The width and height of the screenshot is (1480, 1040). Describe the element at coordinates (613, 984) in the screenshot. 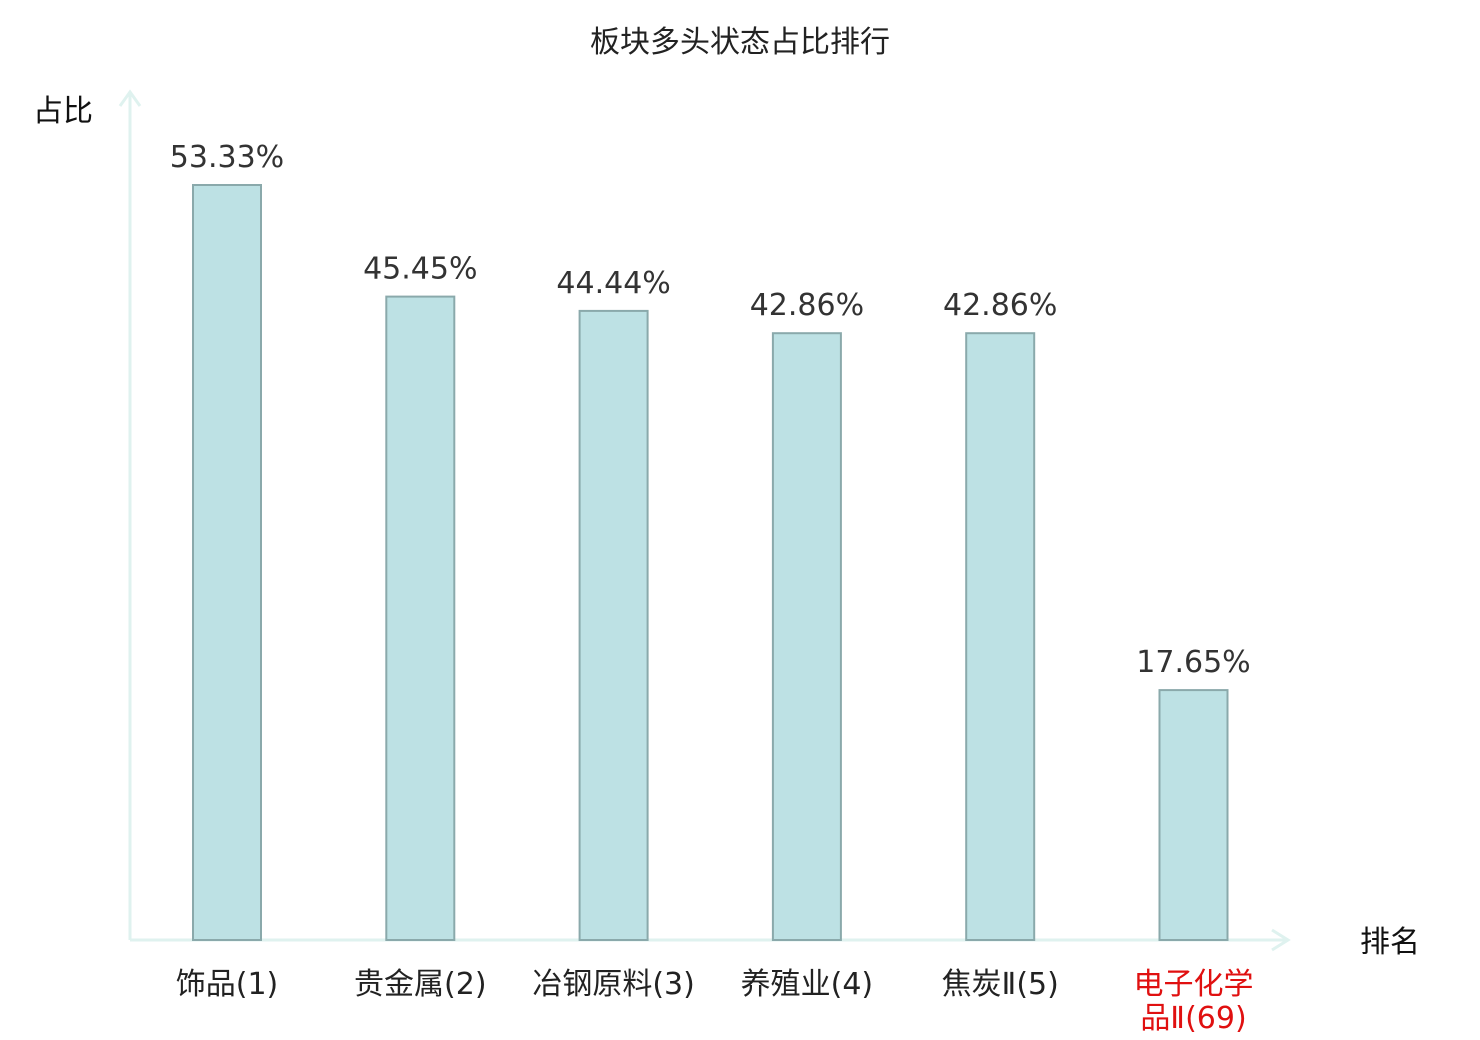

I see `category-label-2: 冶钢原料(3)` at that location.